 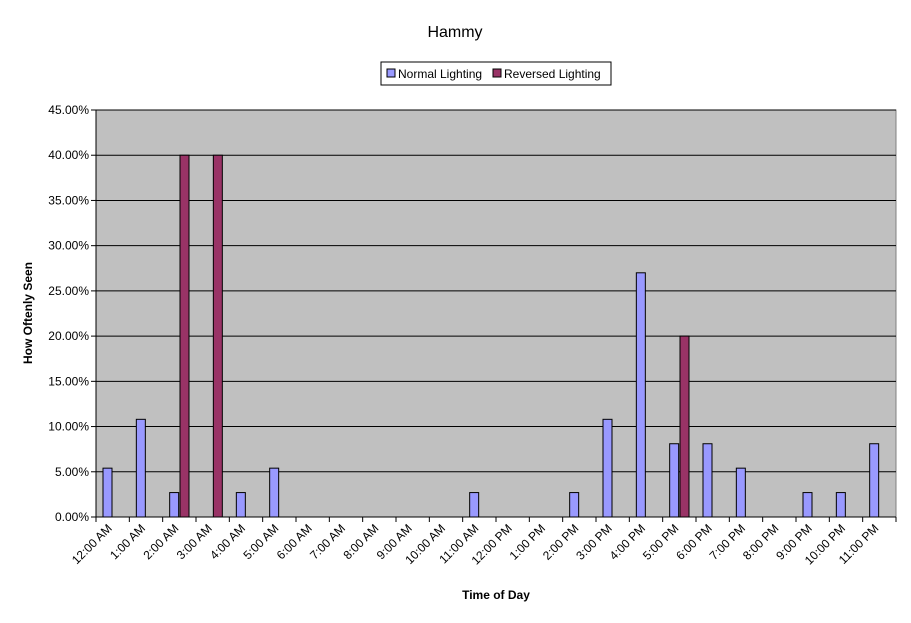 I want to click on x-tick-label: 6:00 PM, so click(x=694, y=542).